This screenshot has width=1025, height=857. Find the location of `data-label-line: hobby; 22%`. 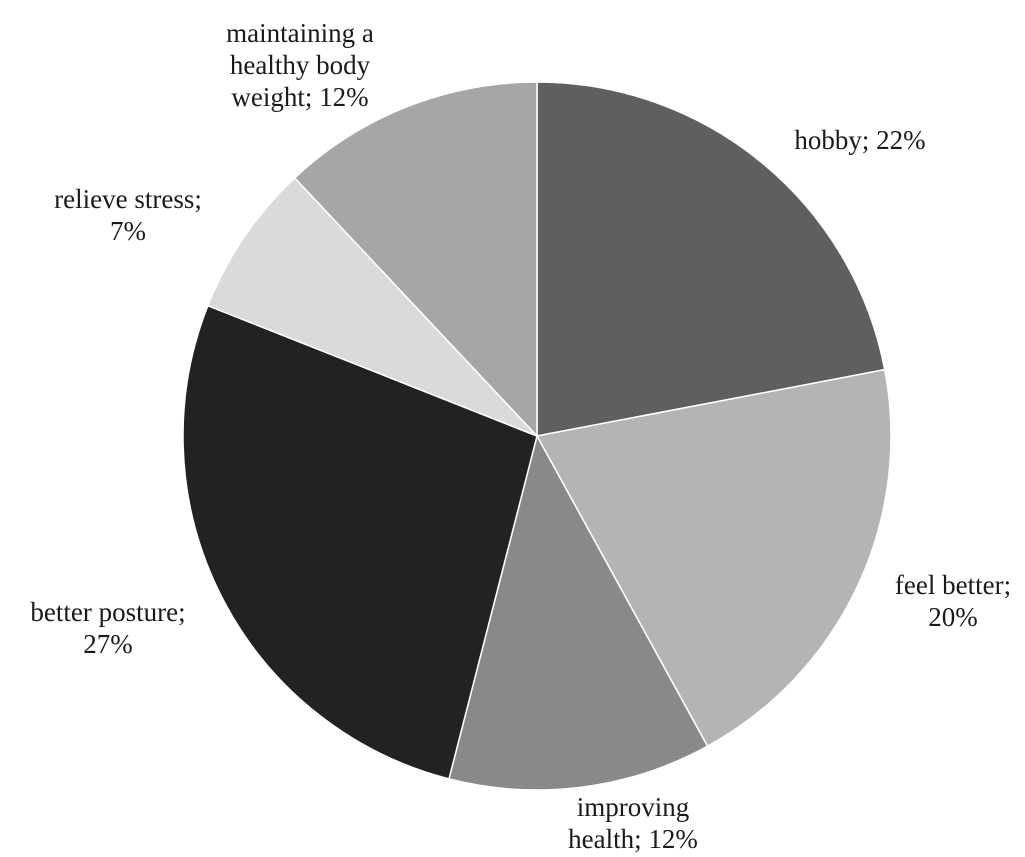

data-label-line: hobby; 22% is located at coordinates (859, 140).